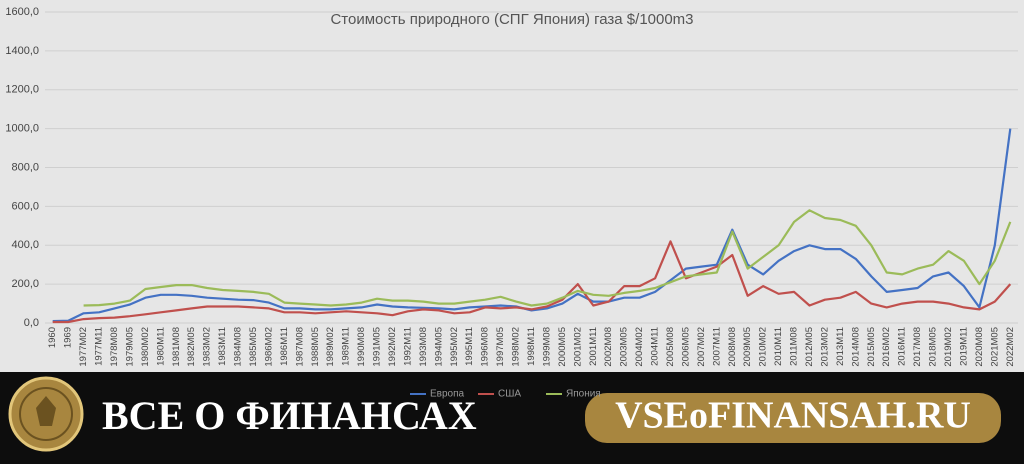 The width and height of the screenshot is (1024, 464). I want to click on x-tick-label: 2009M05, so click(747, 347).